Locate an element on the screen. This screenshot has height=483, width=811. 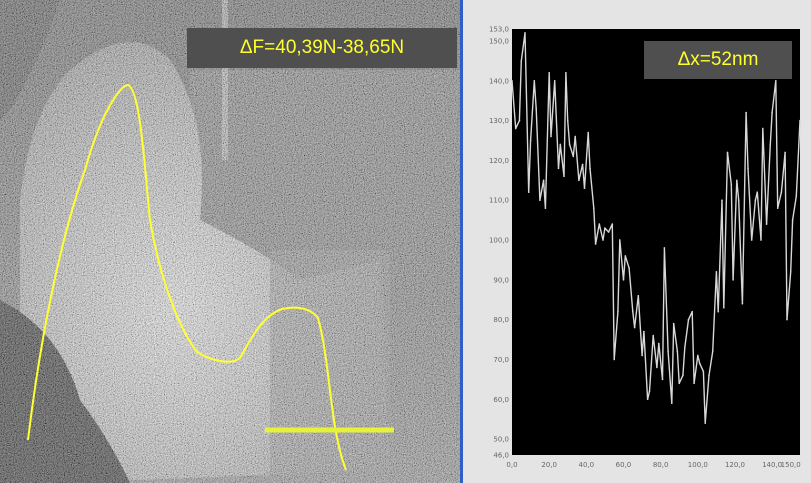
dx-label: Δx=52nm is located at coordinates (718, 60).